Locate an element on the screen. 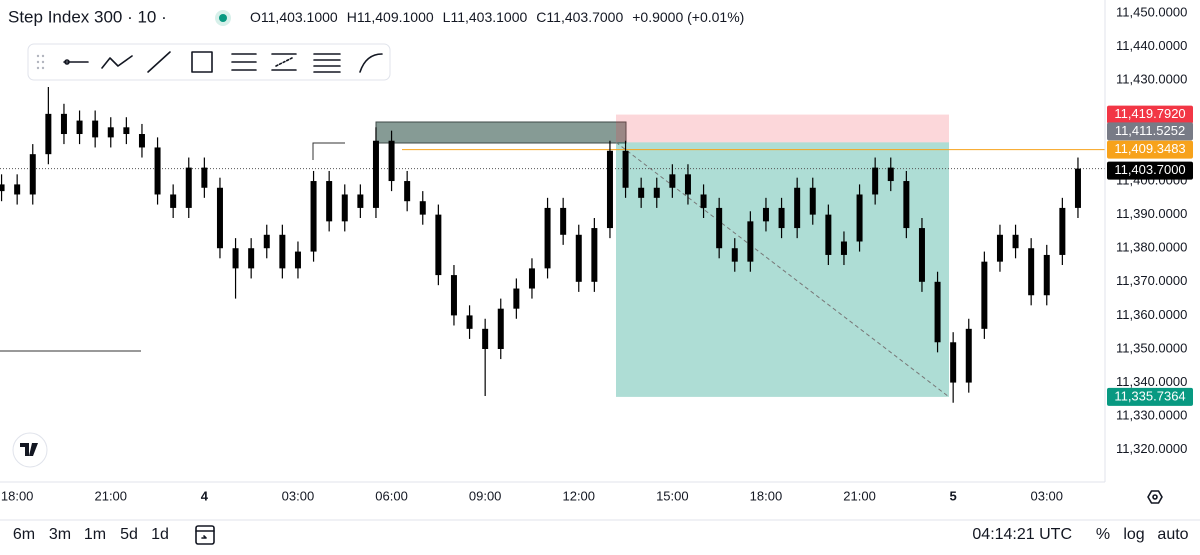  price-tag-label: 11,409.3483 is located at coordinates (1149, 148).